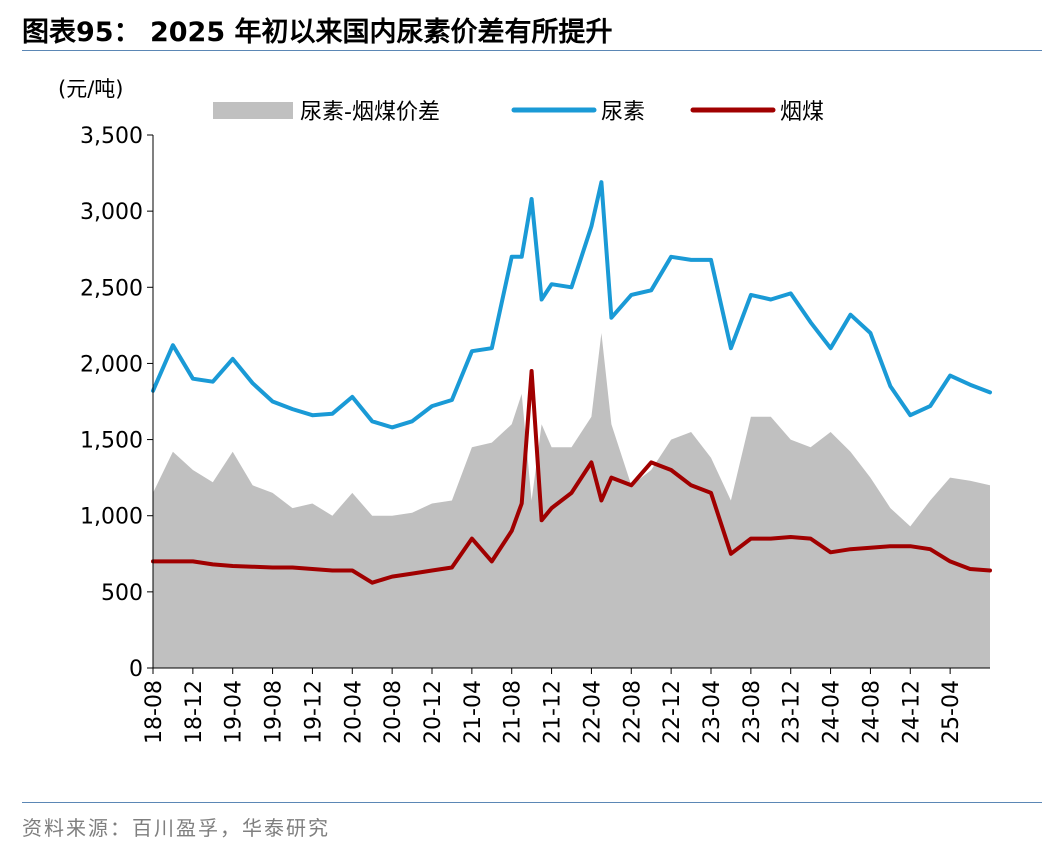 This screenshot has height=852, width=1048. What do you see at coordinates (911, 712) in the screenshot?
I see `x-tick-label: 24-12` at bounding box center [911, 712].